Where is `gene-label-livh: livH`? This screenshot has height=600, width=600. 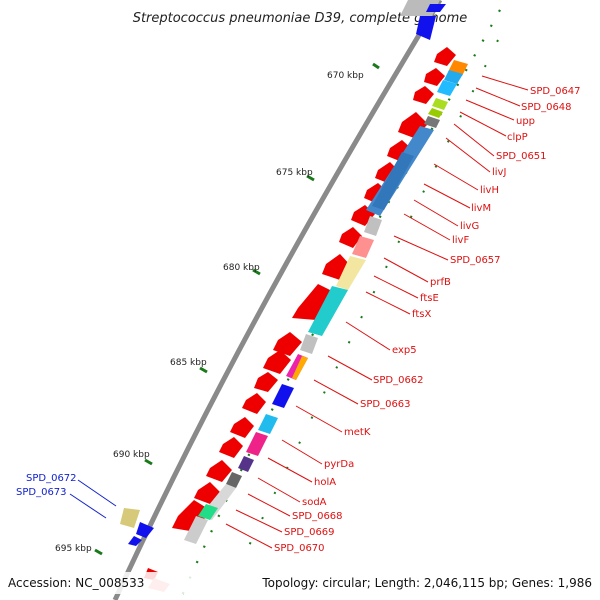 gene-label-livh: livH is located at coordinates (489, 190).